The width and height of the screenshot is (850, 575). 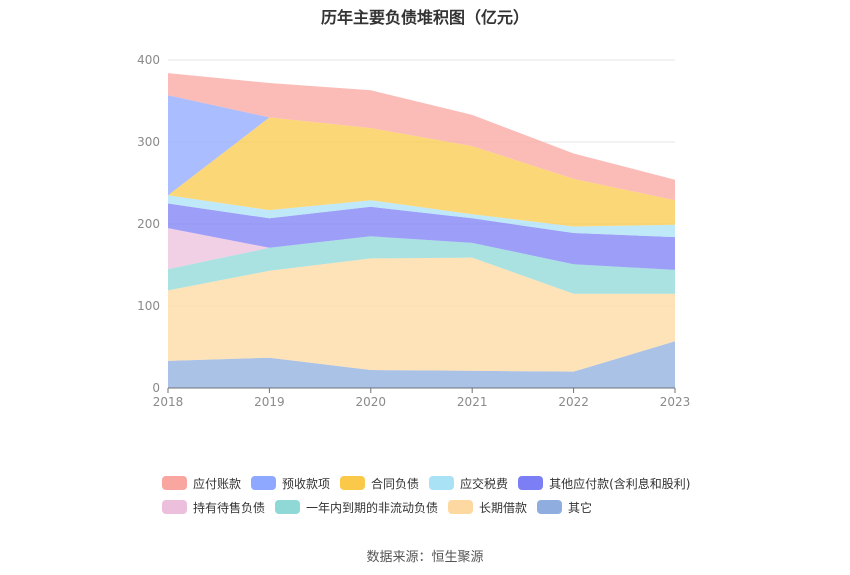 What do you see at coordinates (503, 507) in the screenshot?
I see `legend-label: 长期借款` at bounding box center [503, 507].